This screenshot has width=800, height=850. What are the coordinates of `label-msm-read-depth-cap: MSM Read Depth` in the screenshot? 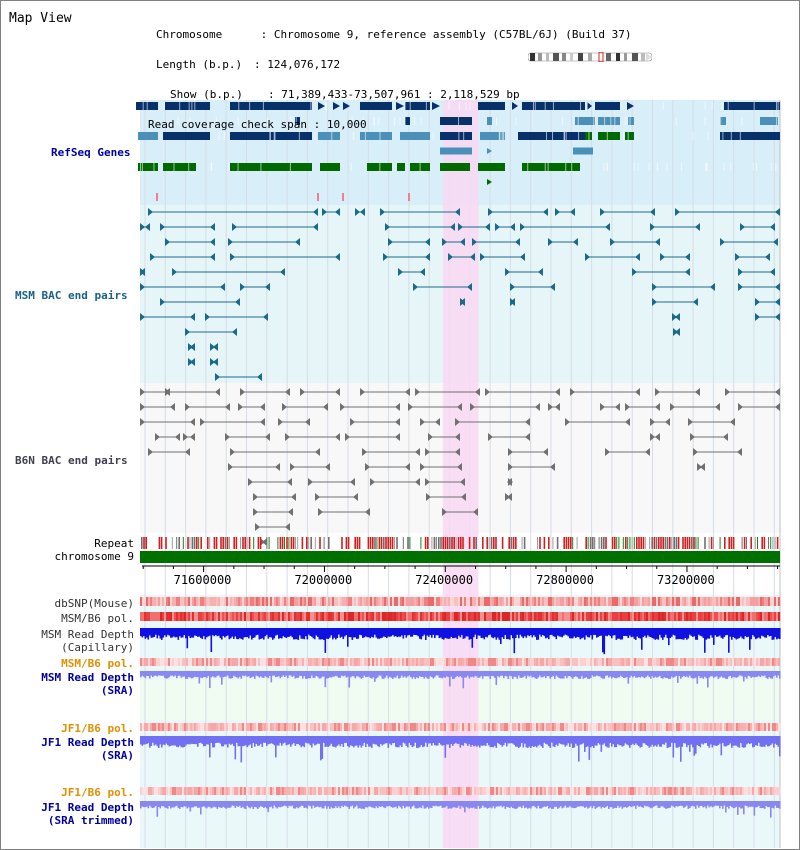 It's located at (87, 634).